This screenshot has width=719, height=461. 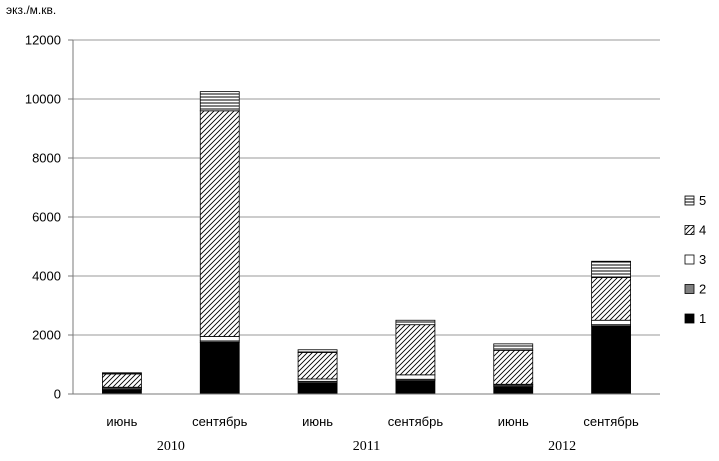 What do you see at coordinates (43, 40) in the screenshot?
I see `y-tick-label: 12000` at bounding box center [43, 40].